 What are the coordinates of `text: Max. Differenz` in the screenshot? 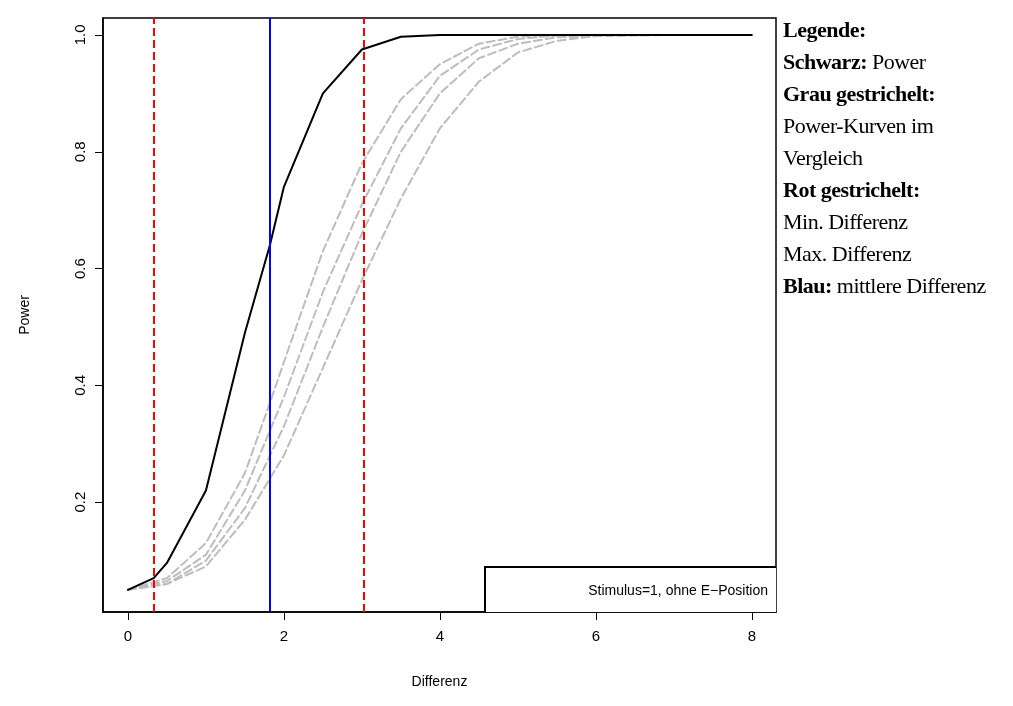 It's located at (848, 254).